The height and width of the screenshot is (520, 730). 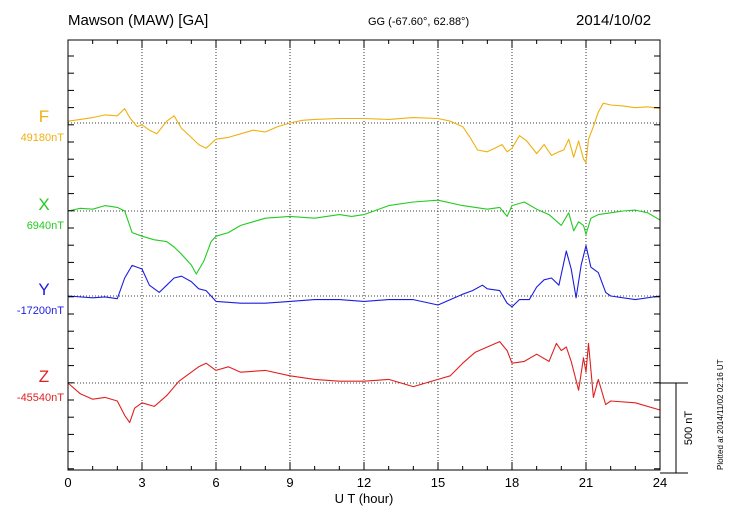 What do you see at coordinates (138, 20) in the screenshot?
I see `station-title: Mawson (MAW) [GA]` at bounding box center [138, 20].